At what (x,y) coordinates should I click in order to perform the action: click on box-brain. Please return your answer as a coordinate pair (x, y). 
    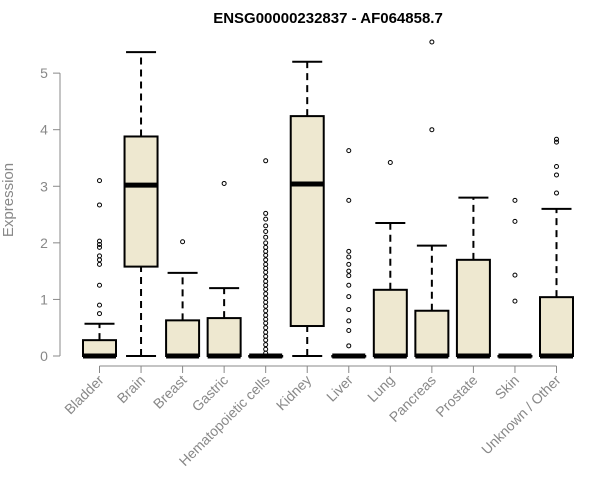
    Looking at the image, I should click on (141, 204).